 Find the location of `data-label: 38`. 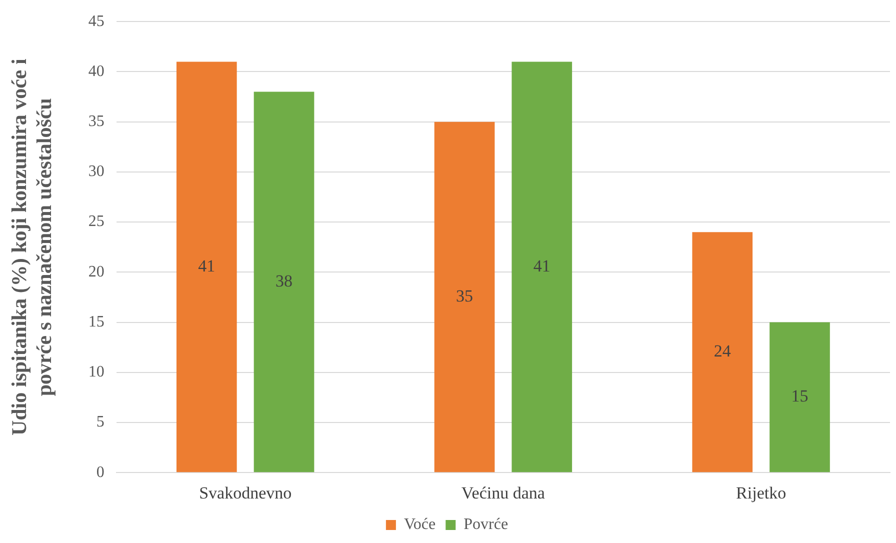

data-label: 38 is located at coordinates (284, 280).